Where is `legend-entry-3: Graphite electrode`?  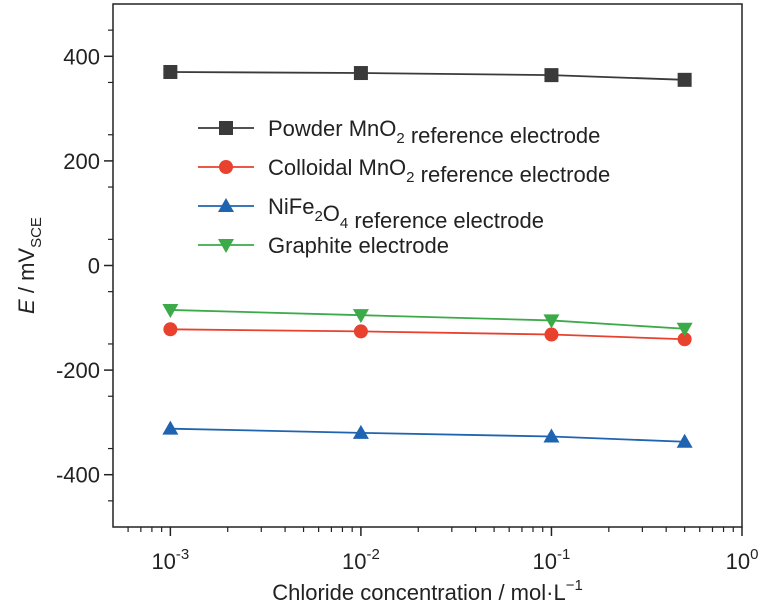
legend-entry-3: Graphite electrode is located at coordinates (323, 245).